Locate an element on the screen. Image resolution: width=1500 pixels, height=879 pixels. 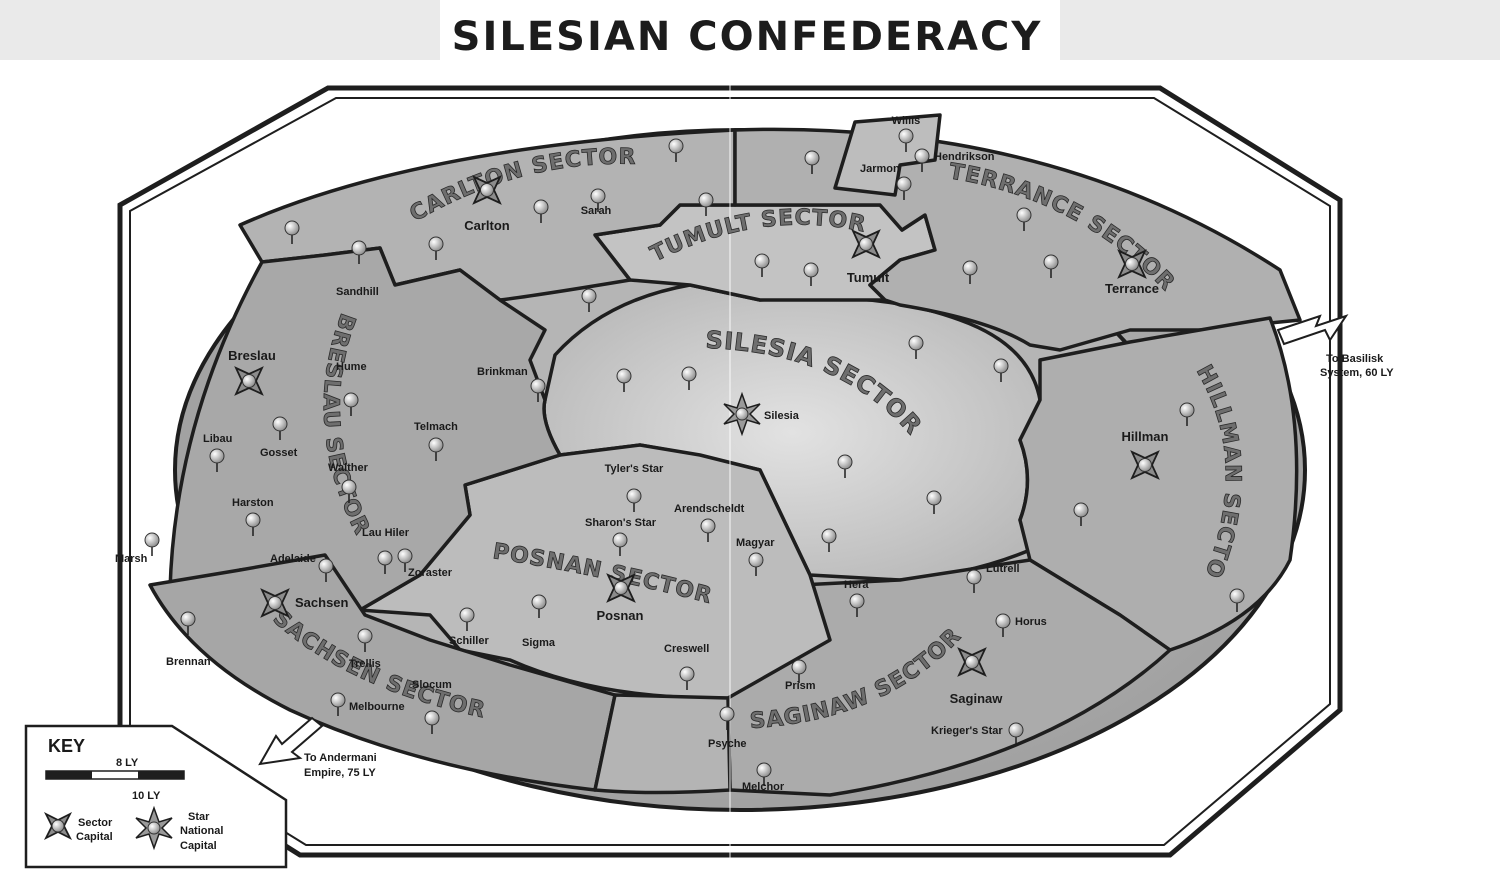
key-sector-capital-2: Capital is located at coordinates (94, 837).